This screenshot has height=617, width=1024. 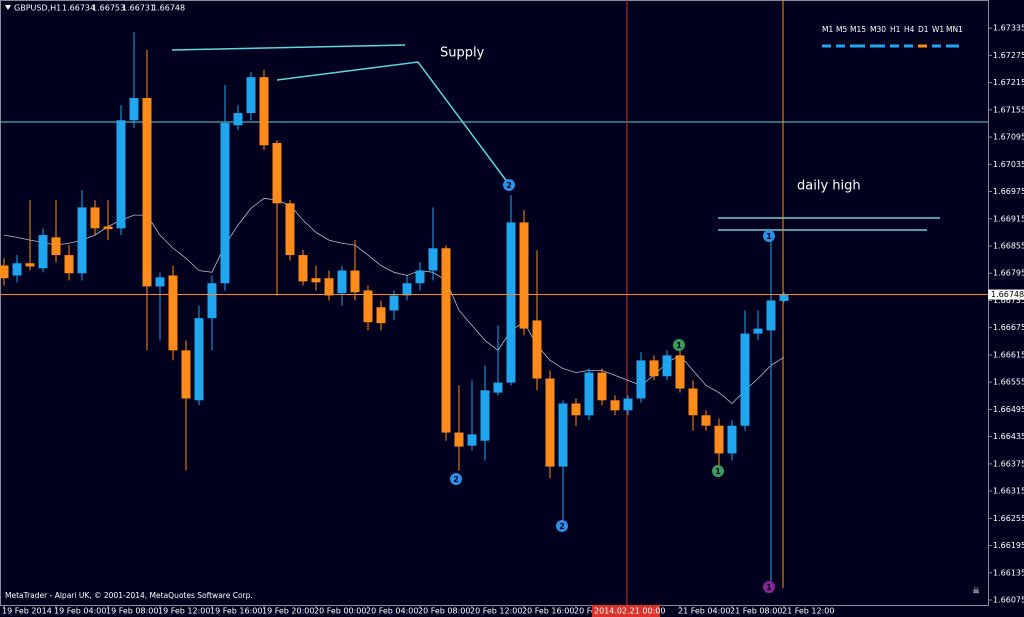 What do you see at coordinates (1008, 545) in the screenshot?
I see `y-tick-label: 1.66195` at bounding box center [1008, 545].